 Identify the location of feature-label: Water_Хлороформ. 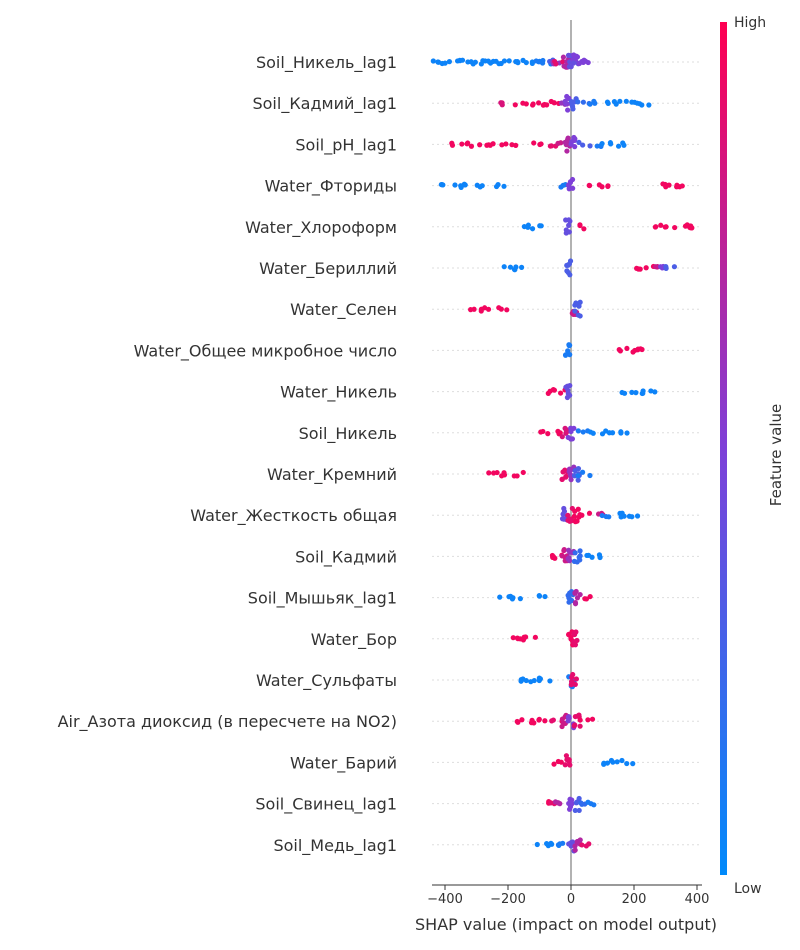
(321, 228).